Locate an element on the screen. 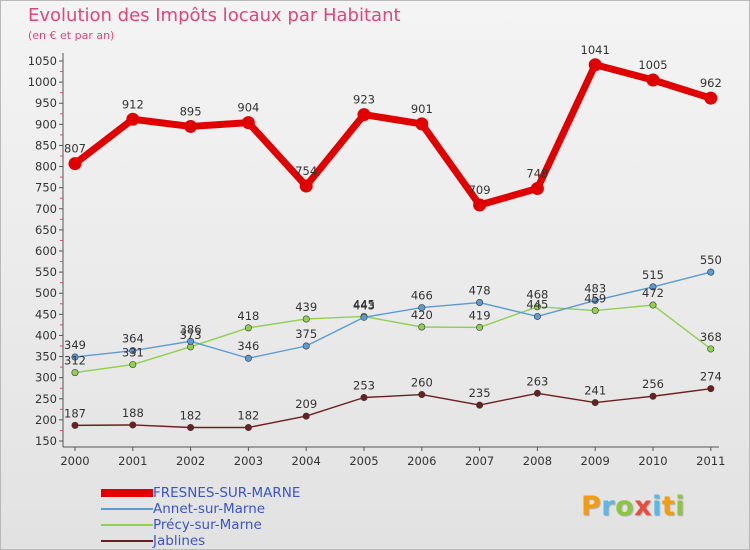 The image size is (750, 550). y-tick-label: 650 is located at coordinates (46, 230).